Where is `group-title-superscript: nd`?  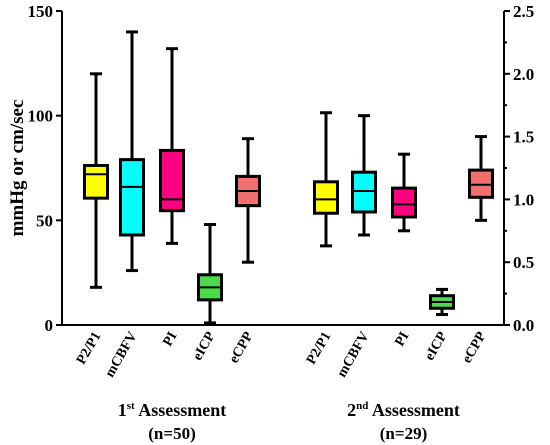
group-title-superscript: nd is located at coordinates (362, 406).